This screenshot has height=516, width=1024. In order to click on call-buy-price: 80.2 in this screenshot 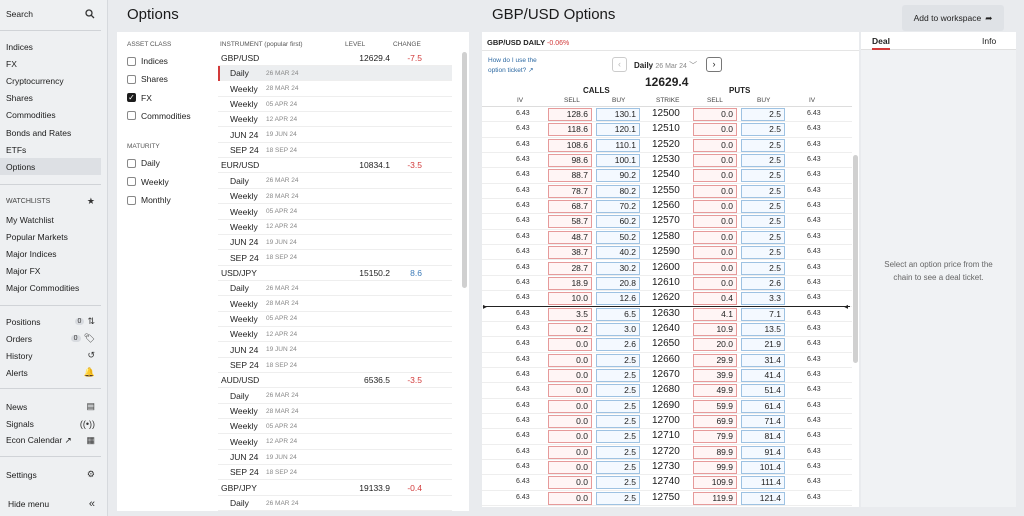, I will do `click(618, 191)`.